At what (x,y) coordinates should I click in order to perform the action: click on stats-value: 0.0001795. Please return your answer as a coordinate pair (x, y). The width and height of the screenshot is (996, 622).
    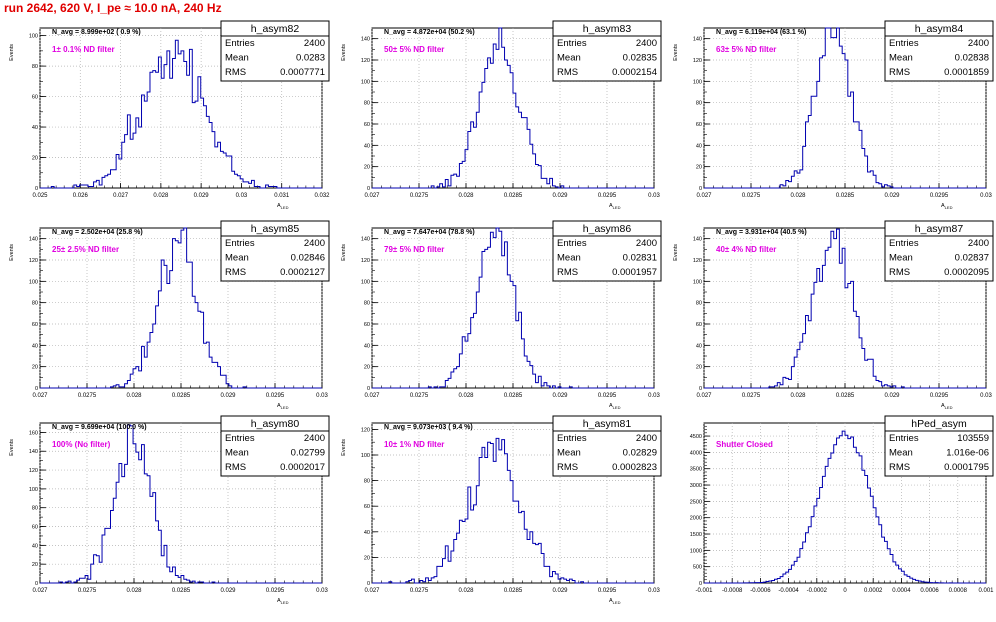
    Looking at the image, I should click on (966, 467).